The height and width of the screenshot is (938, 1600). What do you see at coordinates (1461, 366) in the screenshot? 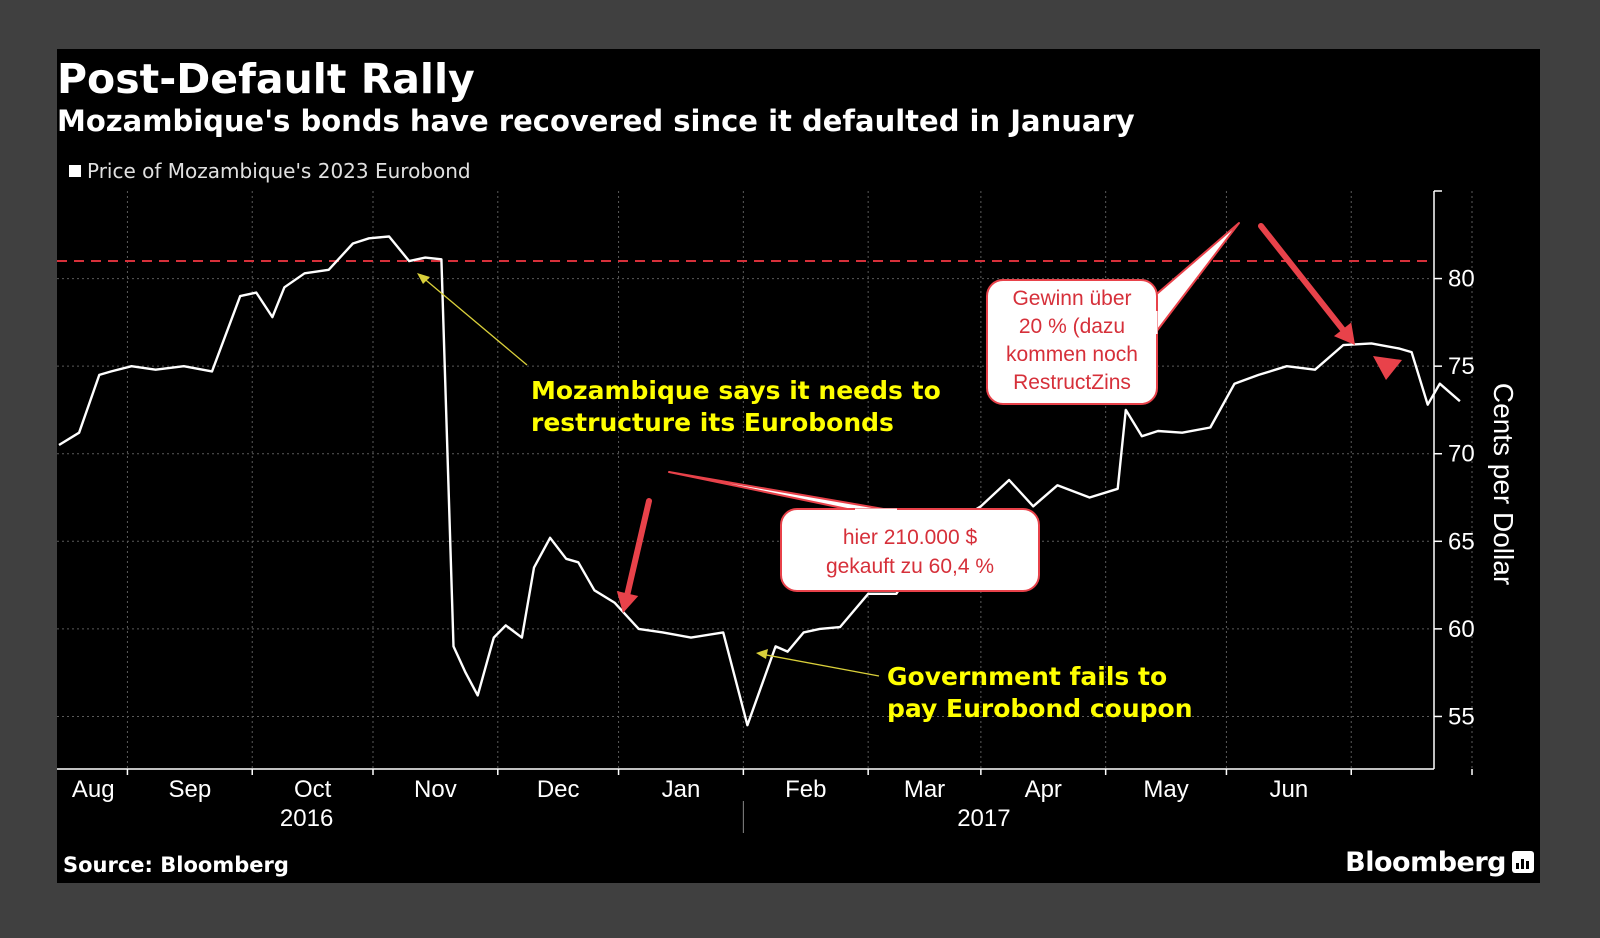
I see `y-tick-label: 75` at bounding box center [1461, 366].